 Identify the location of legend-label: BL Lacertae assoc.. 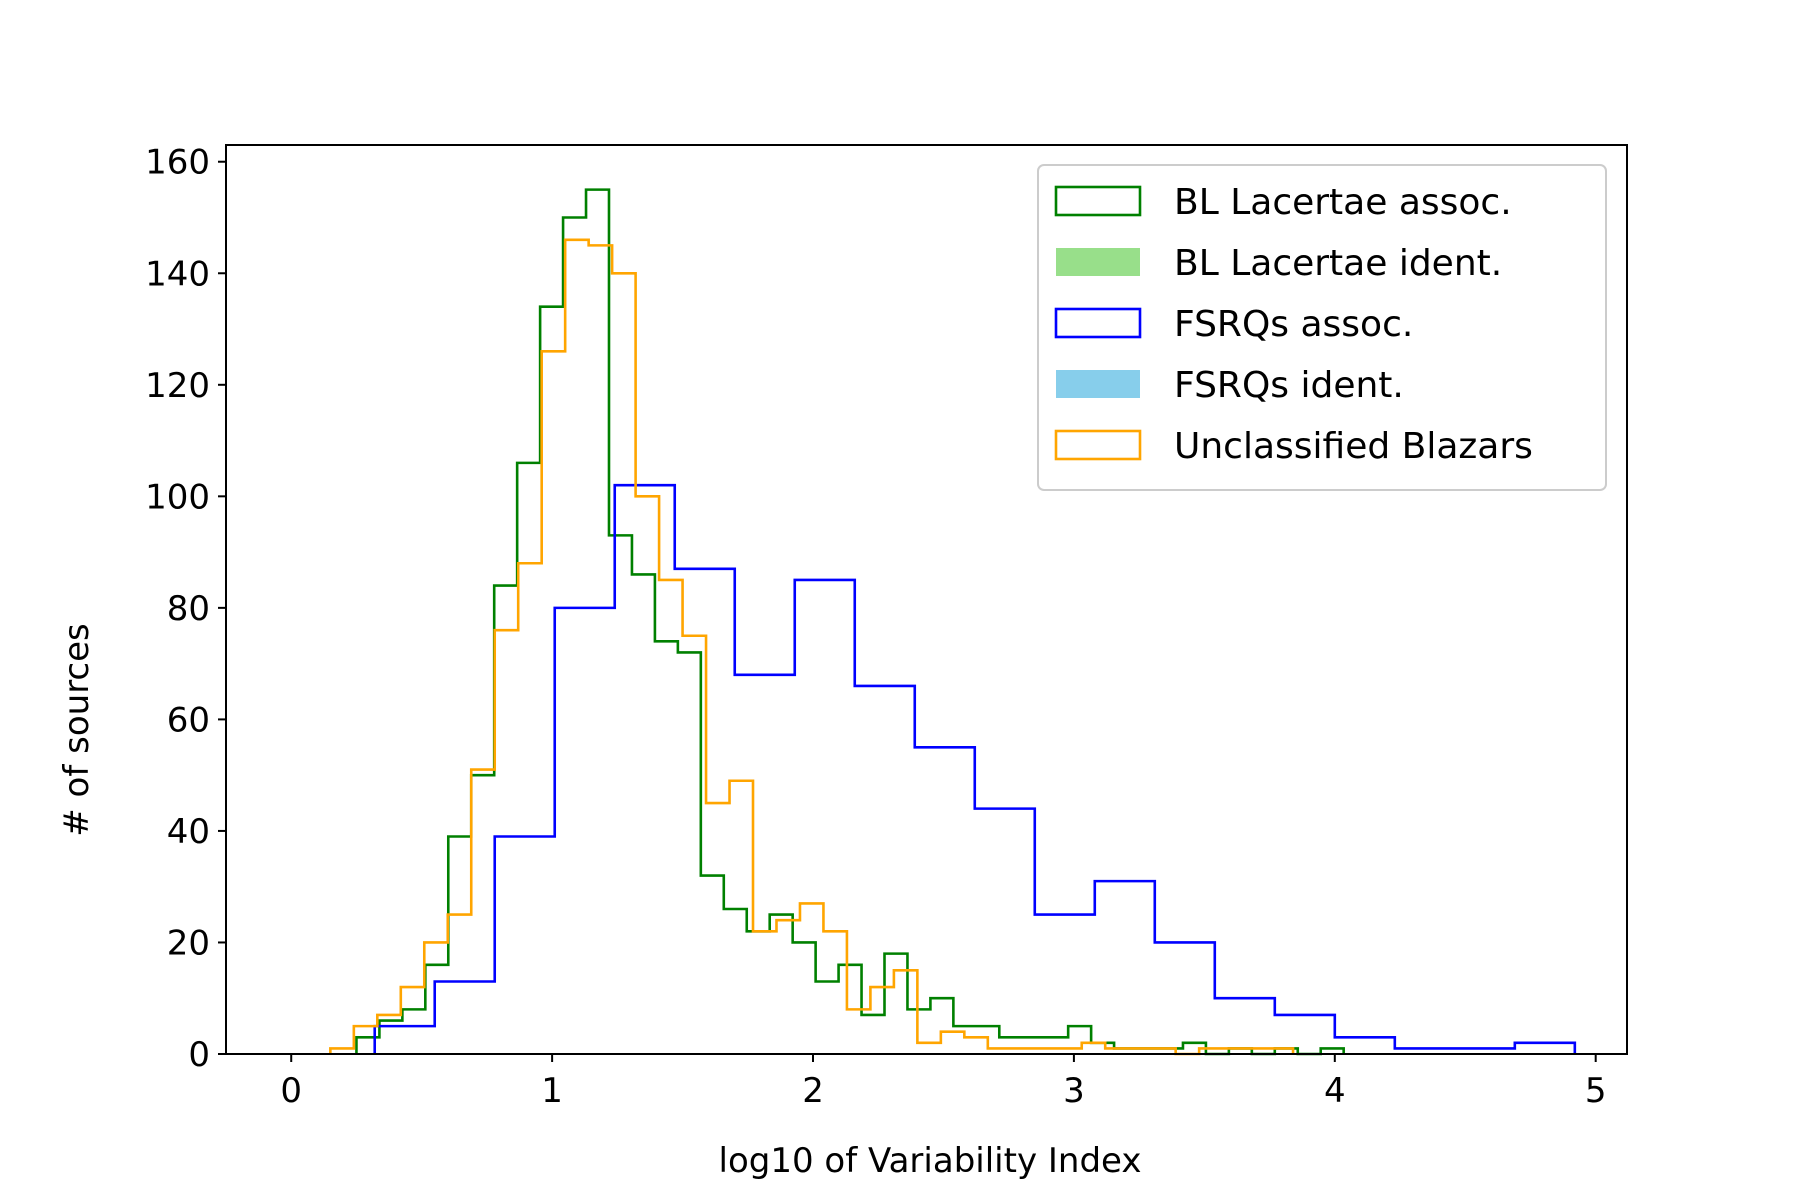
(1343, 202).